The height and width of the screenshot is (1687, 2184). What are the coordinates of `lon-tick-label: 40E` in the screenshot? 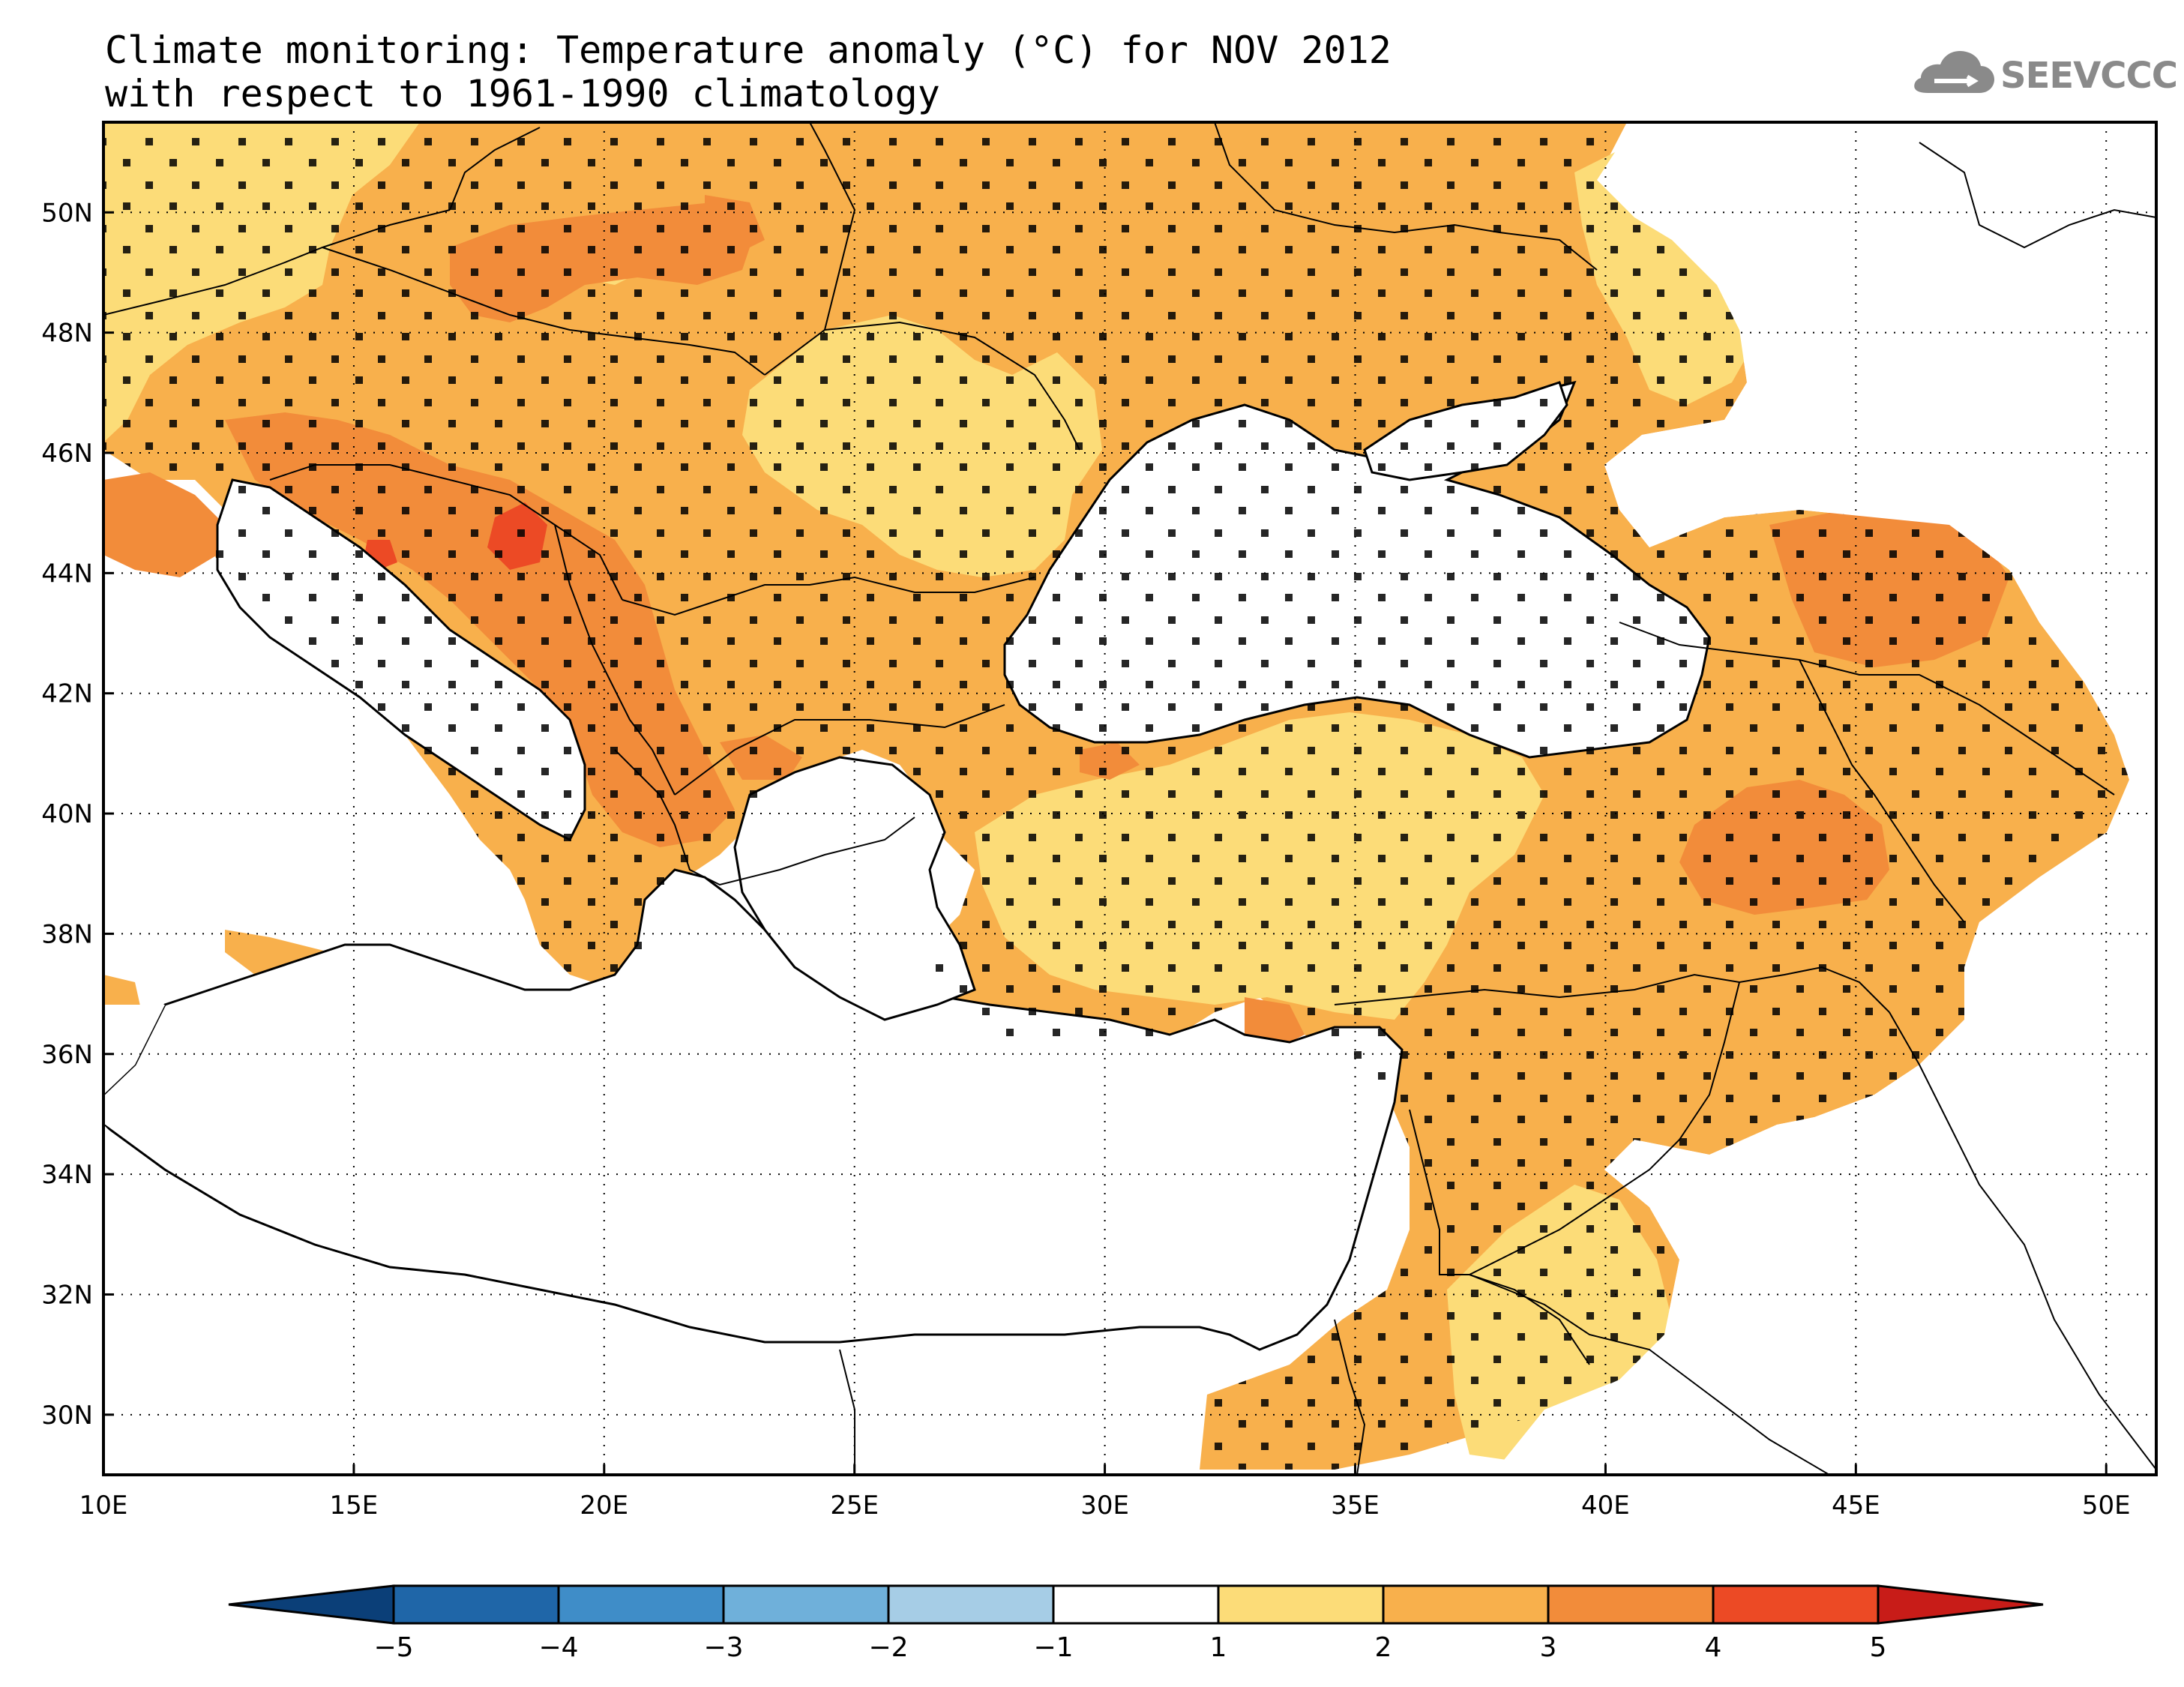 It's located at (1605, 1506).